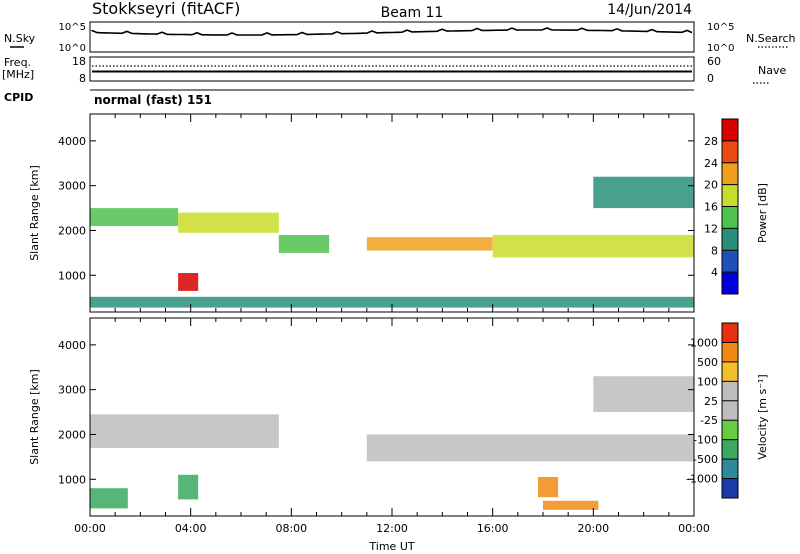 The height and width of the screenshot is (554, 800). What do you see at coordinates (720, 48) in the screenshot?
I see `nsearch-tick-bottom: 10^0` at bounding box center [720, 48].